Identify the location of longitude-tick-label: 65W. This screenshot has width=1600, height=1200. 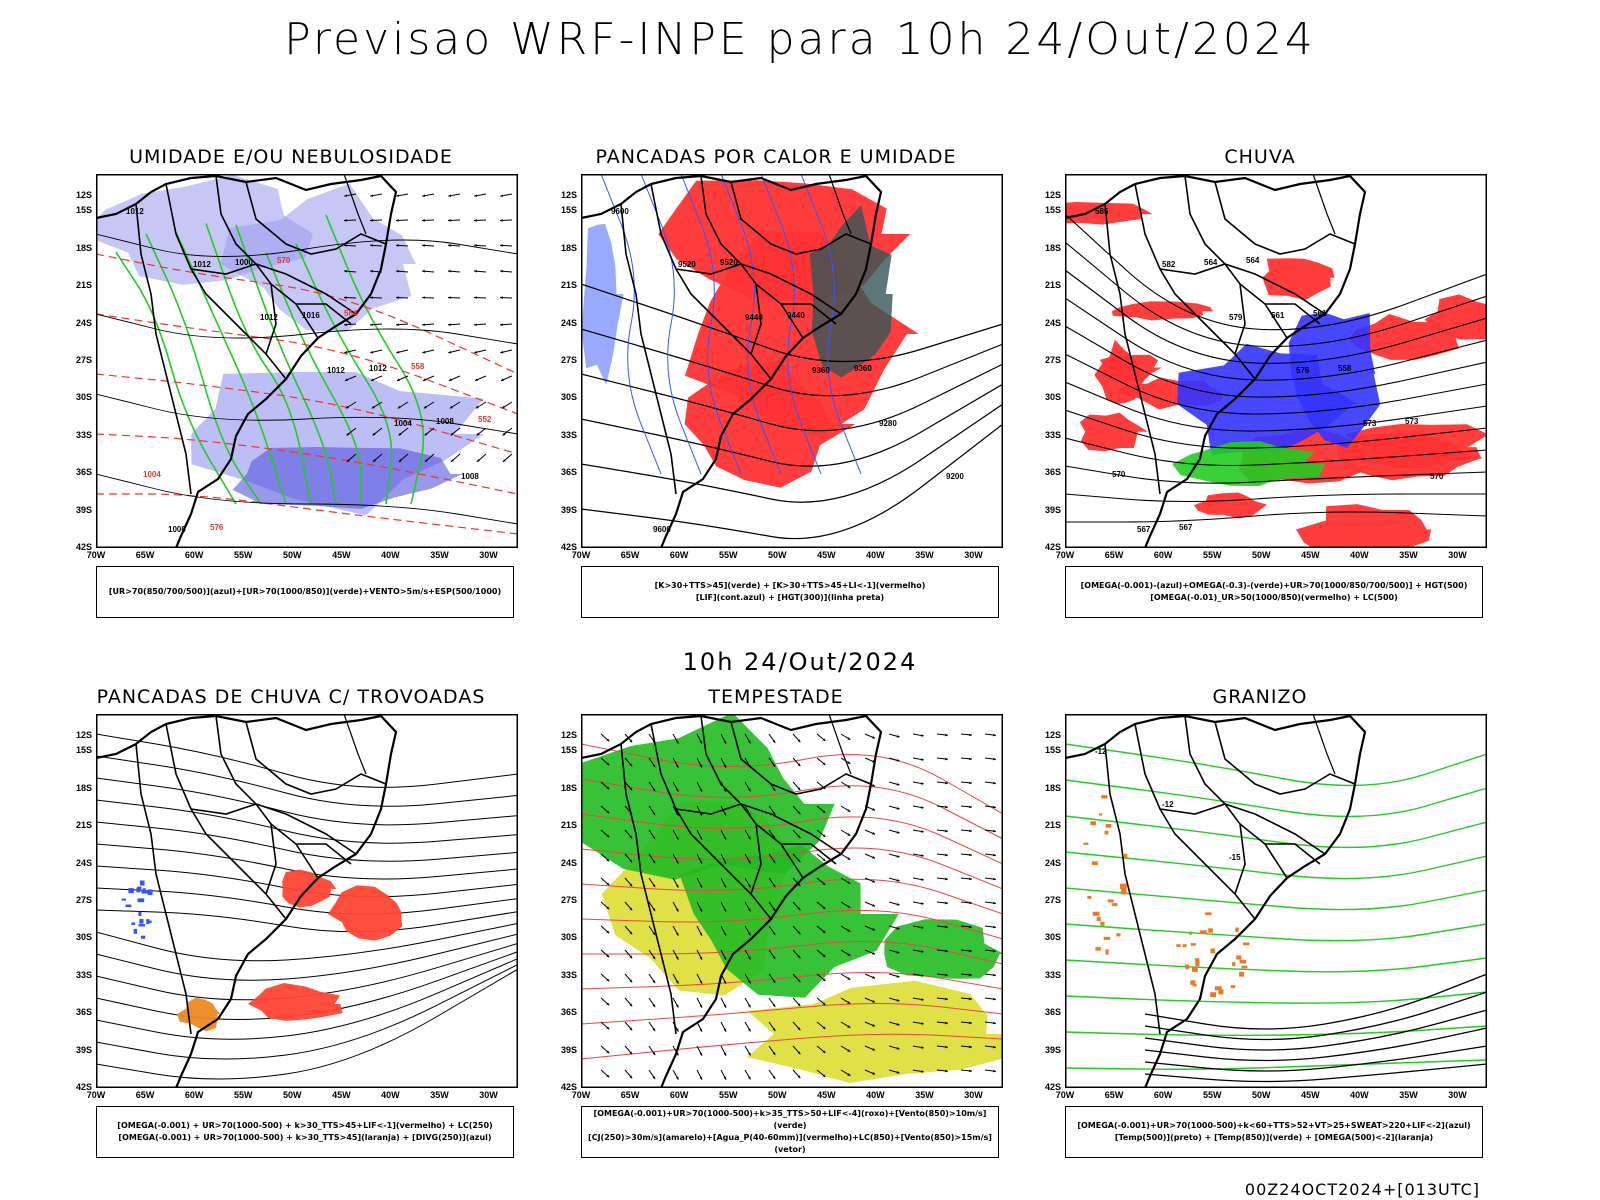
(145, 1095).